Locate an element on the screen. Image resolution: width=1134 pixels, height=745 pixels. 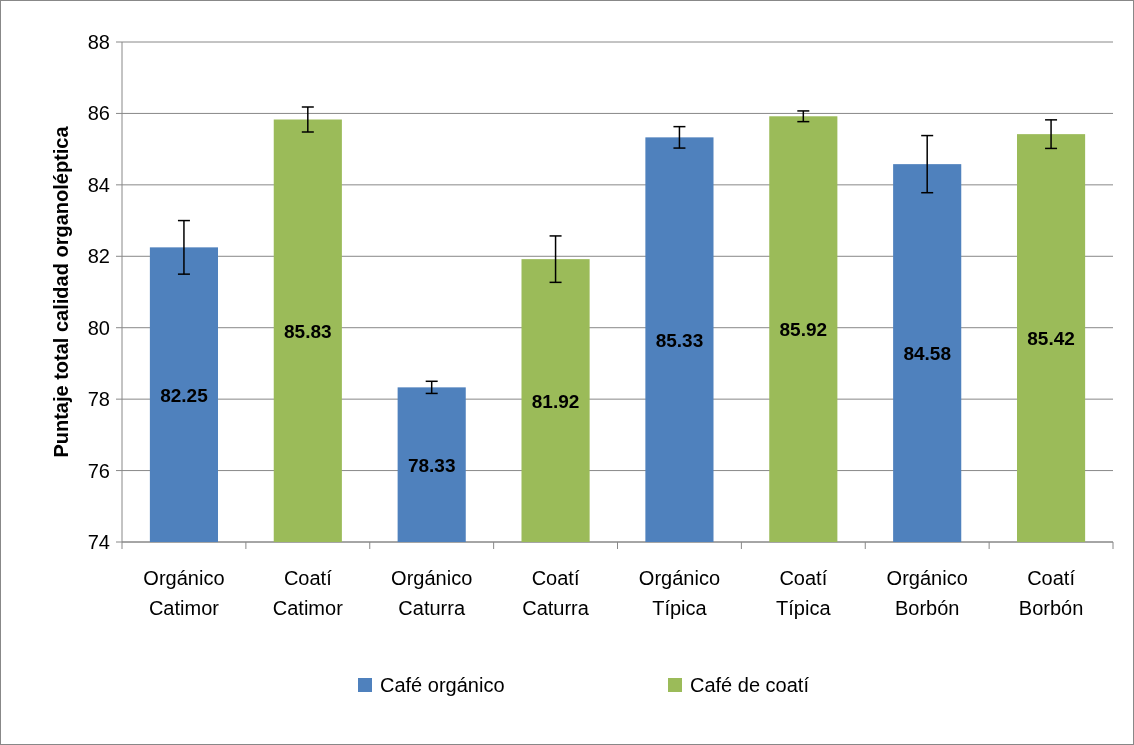
data-label: 78.33 is located at coordinates (431, 465).